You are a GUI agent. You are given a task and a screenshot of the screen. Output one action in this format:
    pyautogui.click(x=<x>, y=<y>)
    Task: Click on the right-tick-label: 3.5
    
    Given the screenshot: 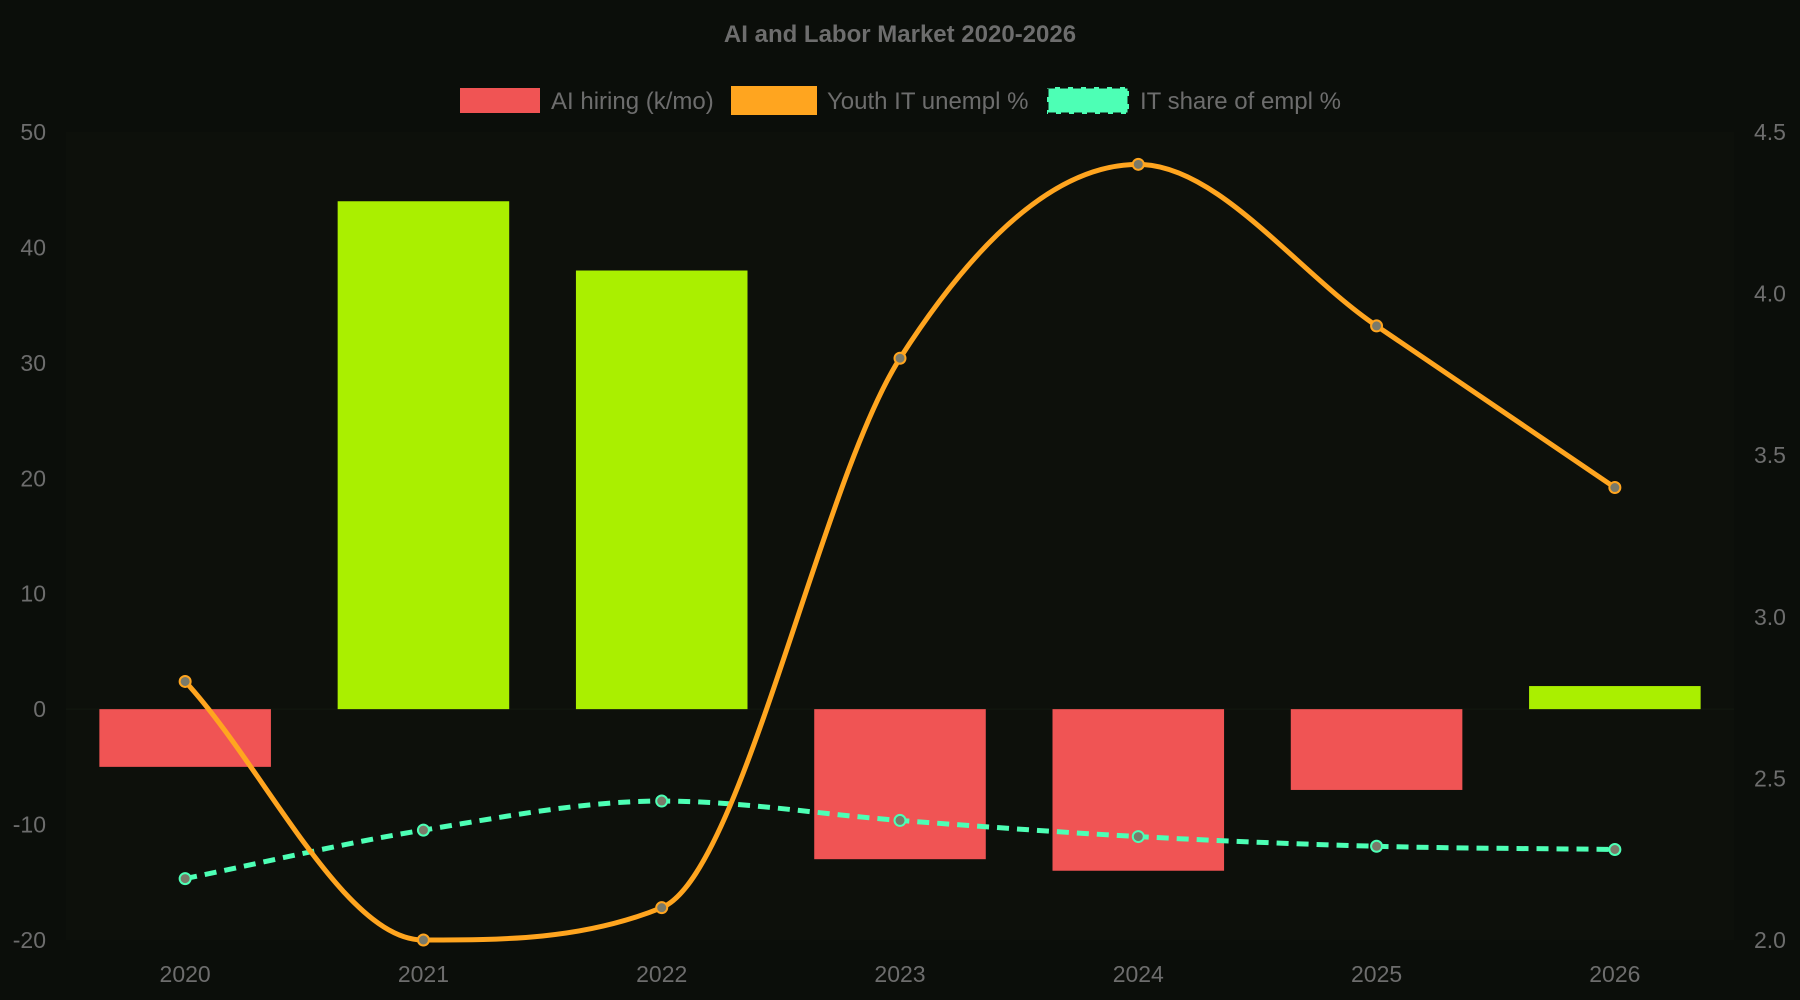 What is the action you would take?
    pyautogui.click(x=1770, y=455)
    